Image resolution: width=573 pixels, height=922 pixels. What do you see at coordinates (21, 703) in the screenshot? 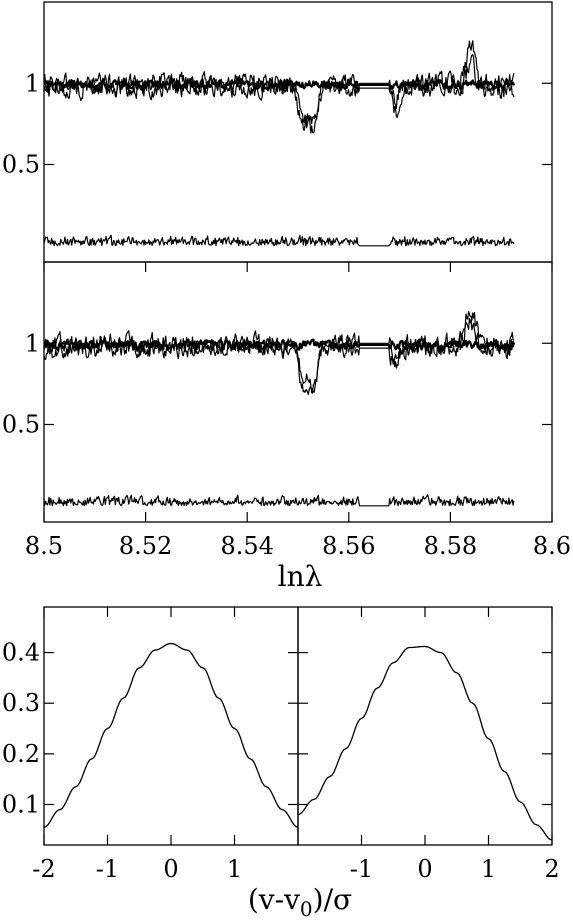
I see `y-tick-label: 0.3` at bounding box center [21, 703].